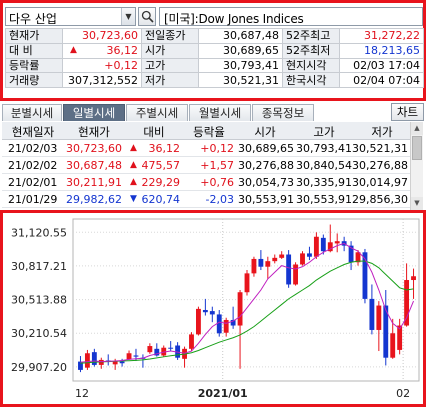 The height and width of the screenshot is (407, 426). I want to click on market-combo: 다우 산업 ▼, so click(70, 16).